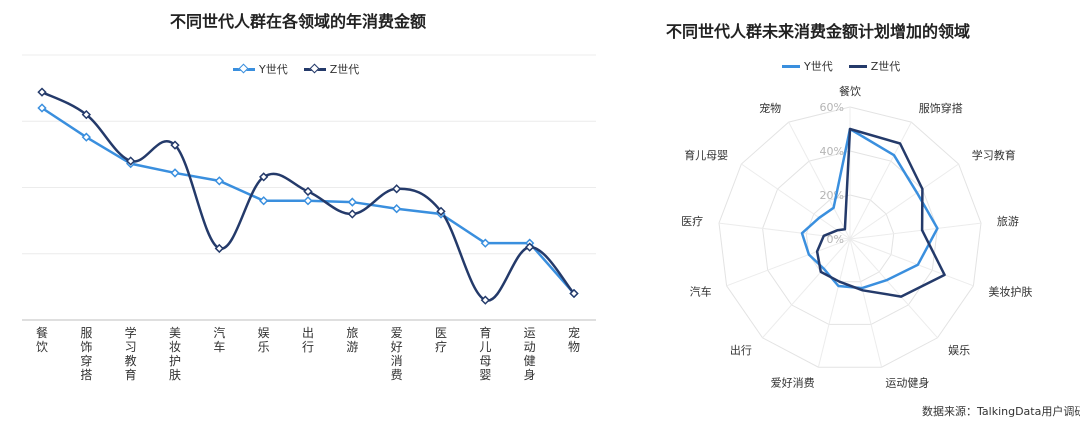  I want to click on radar-axis-label: 美妆护肤, so click(1010, 292).